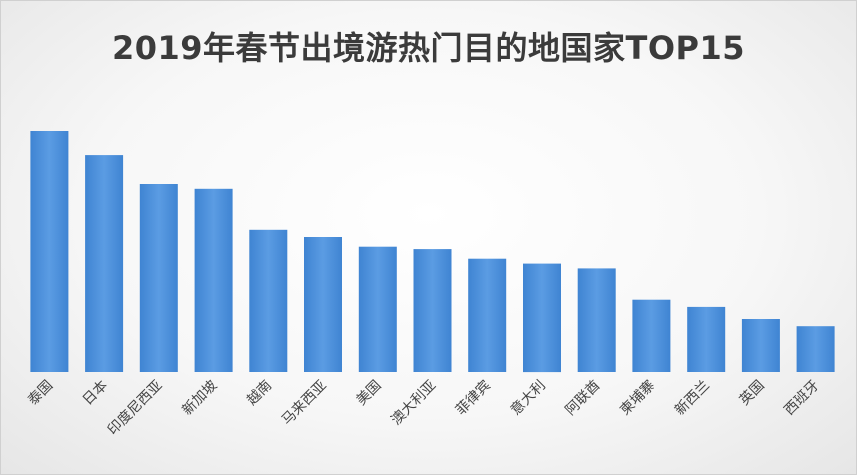  Describe the element at coordinates (752, 393) in the screenshot. I see `category-label: 英国` at that location.